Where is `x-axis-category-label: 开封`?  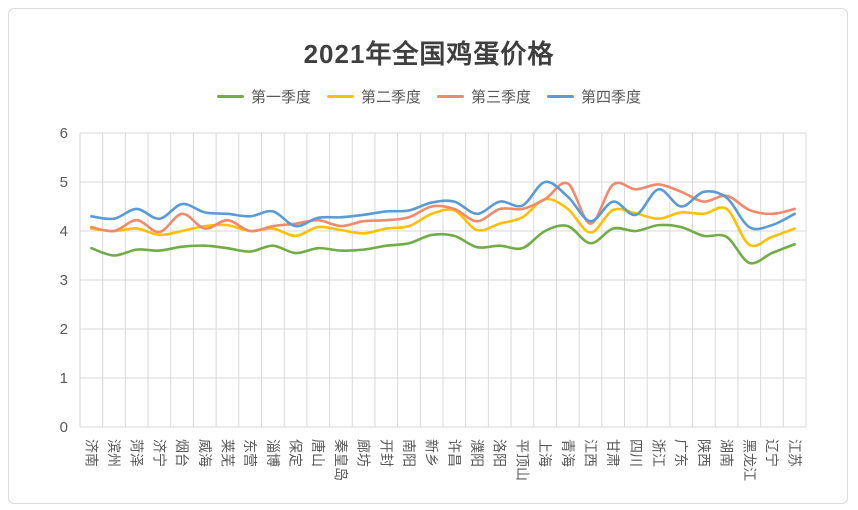 x-axis-category-label: 开封 is located at coordinates (386, 453).